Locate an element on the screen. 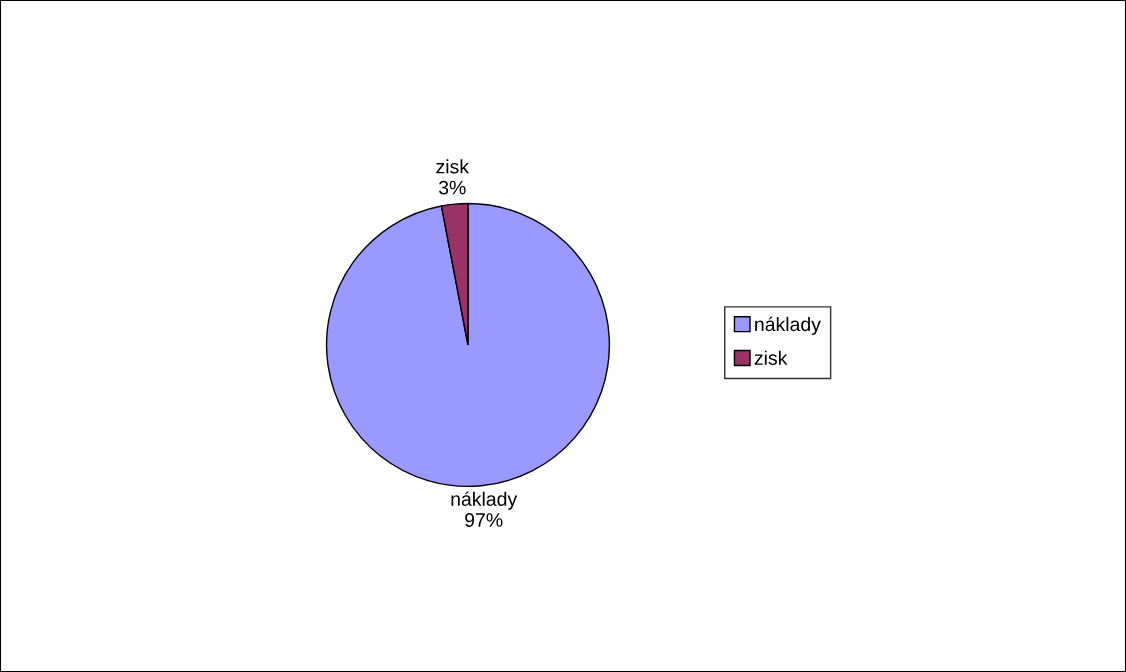 The width and height of the screenshot is (1126, 672). slice-label: náklady is located at coordinates (484, 500).